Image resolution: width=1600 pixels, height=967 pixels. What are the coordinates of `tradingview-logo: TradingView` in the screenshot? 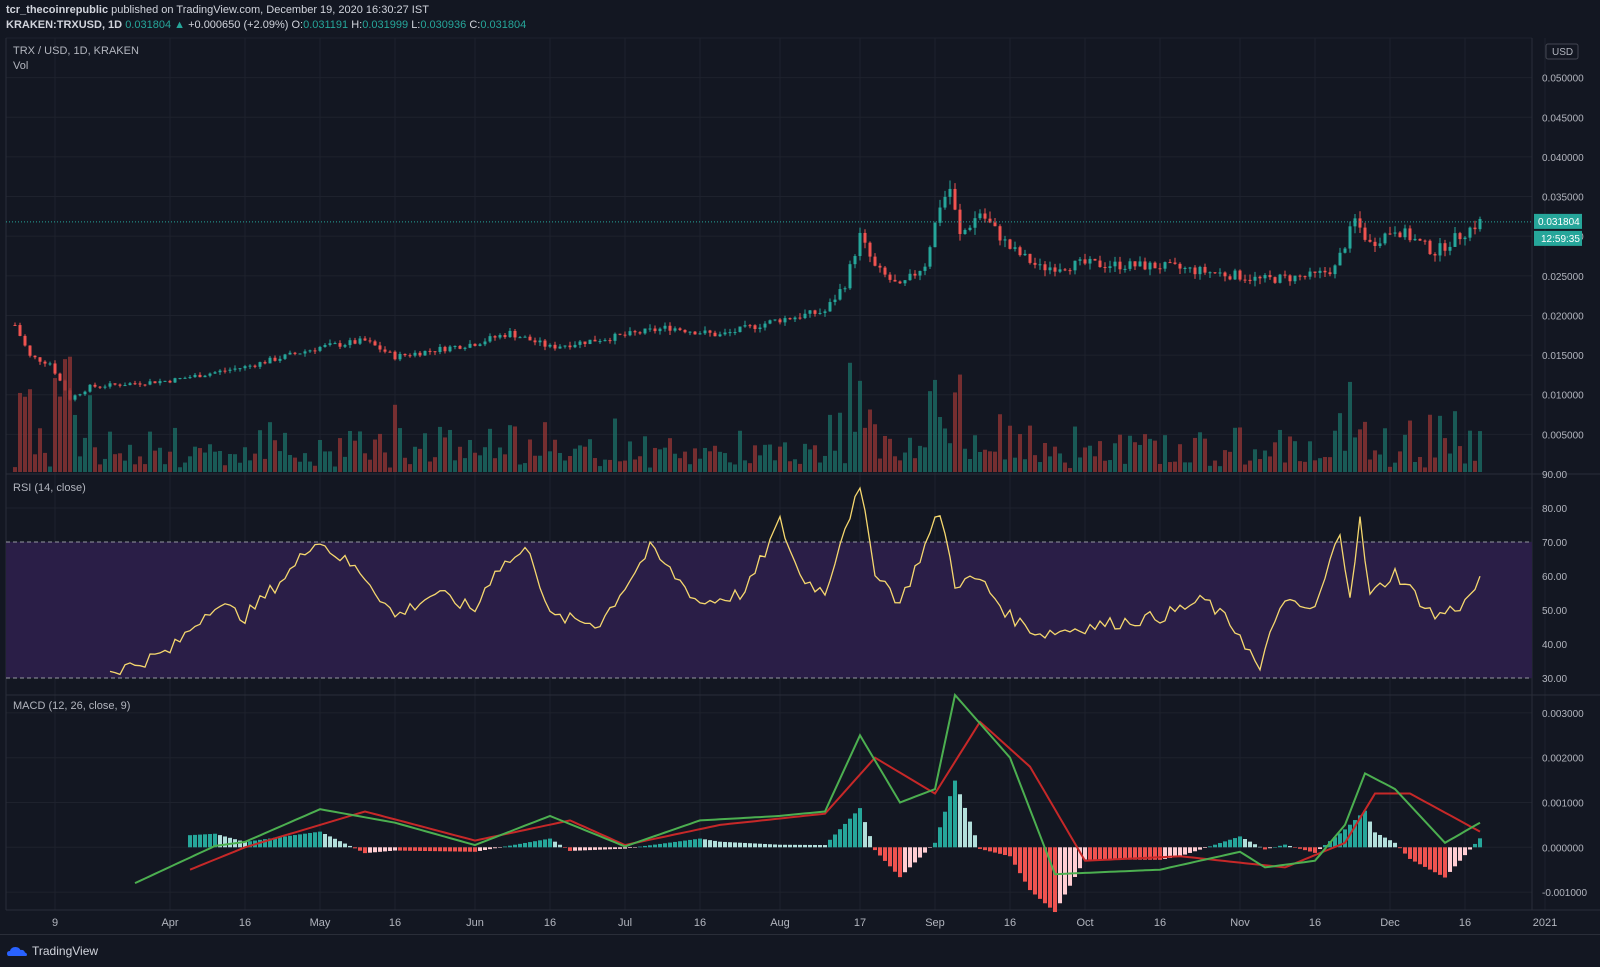 It's located at (52, 951).